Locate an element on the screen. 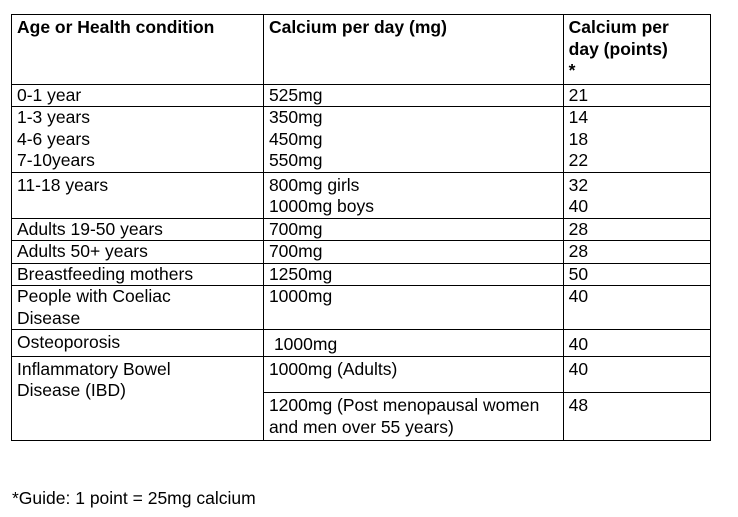  age-text: 1-3 years is located at coordinates (53, 117).